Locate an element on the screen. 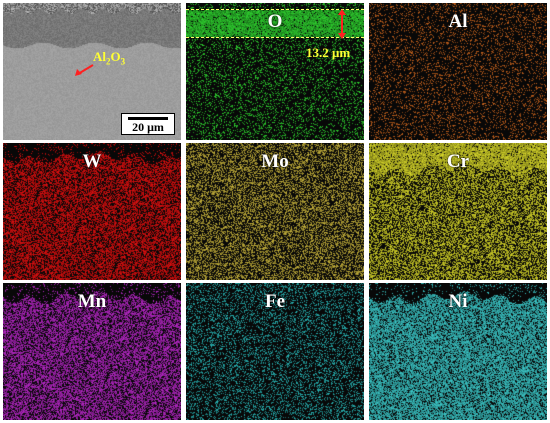 This screenshot has height=423, width=550. map-image-mn is located at coordinates (92, 351).